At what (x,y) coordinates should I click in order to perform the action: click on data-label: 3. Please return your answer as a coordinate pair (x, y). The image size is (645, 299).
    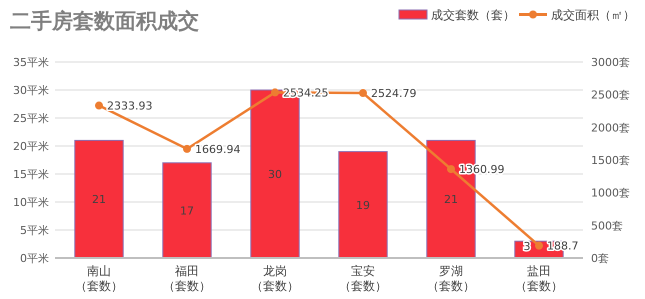
    Looking at the image, I should click on (527, 247).